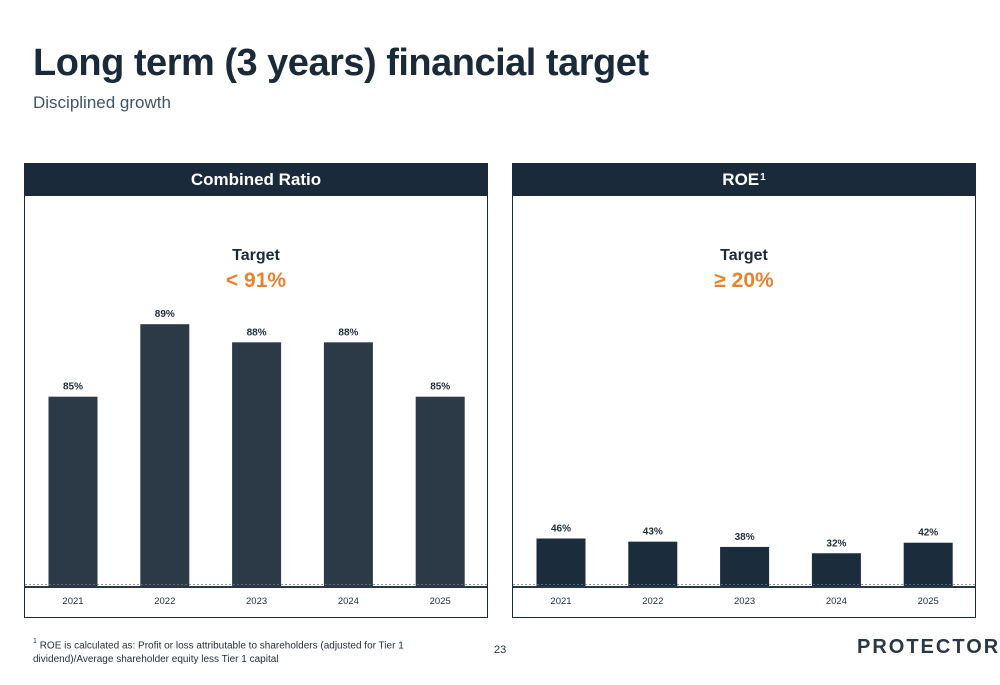  I want to click on roe-tick-label-2024: 2024, so click(836, 601).